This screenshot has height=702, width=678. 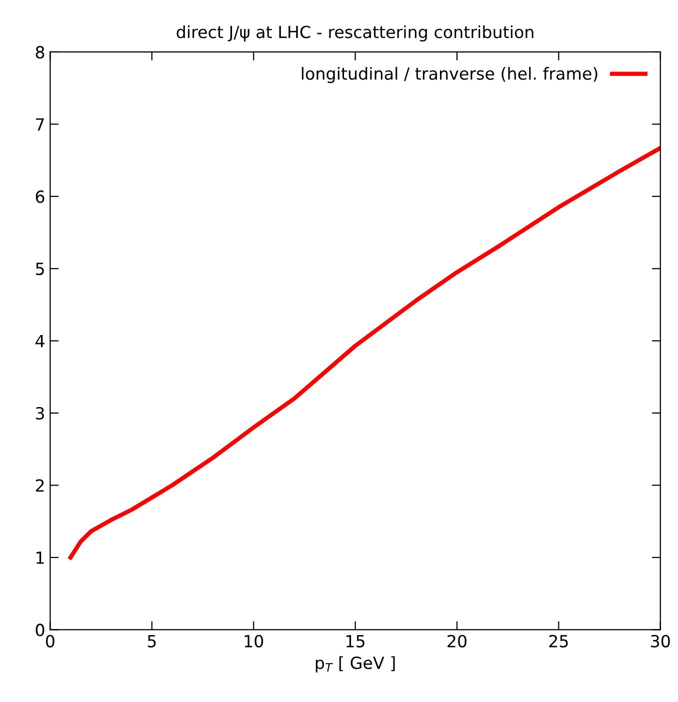 I want to click on y-tick-label: 6, so click(x=40, y=196).